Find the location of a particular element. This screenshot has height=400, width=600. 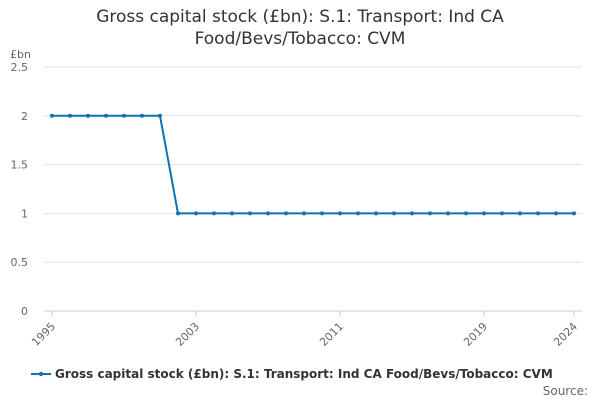

x-tick-label: 2003 is located at coordinates (187, 334).